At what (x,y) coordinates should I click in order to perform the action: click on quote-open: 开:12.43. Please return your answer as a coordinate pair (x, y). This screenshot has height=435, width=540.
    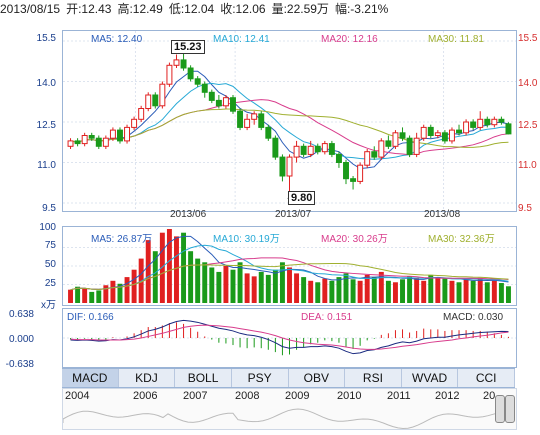
    Looking at the image, I should click on (89, 9).